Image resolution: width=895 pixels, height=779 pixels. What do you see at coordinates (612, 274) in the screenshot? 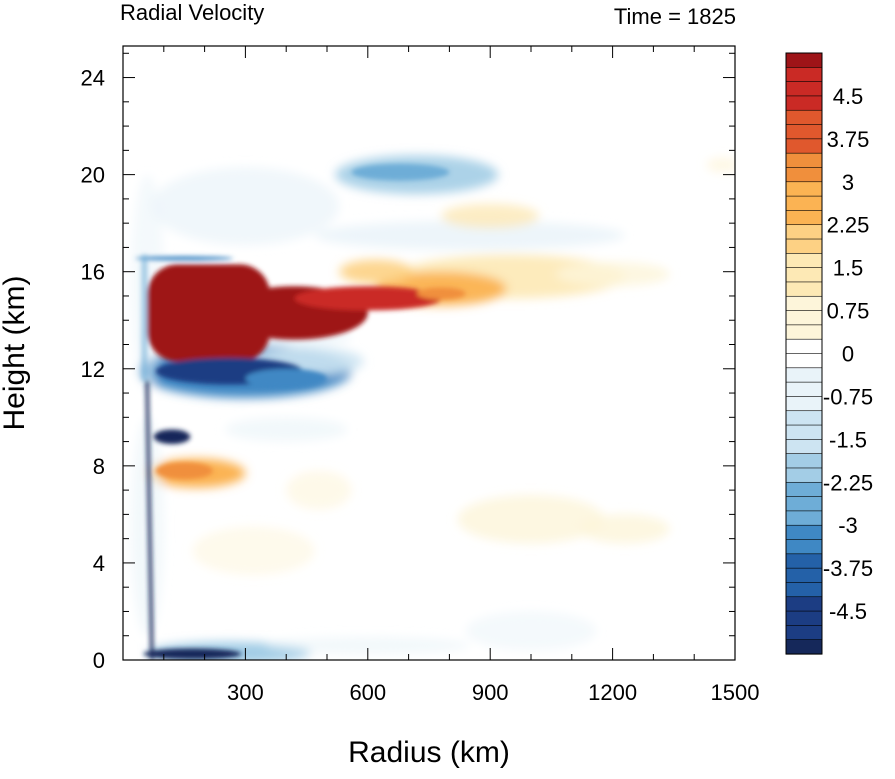
I see `outflow-weak-blob` at bounding box center [612, 274].